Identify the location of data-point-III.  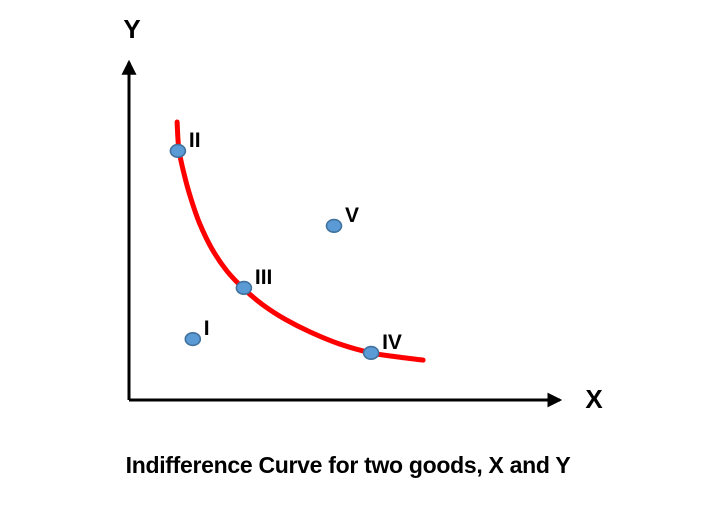
(244, 288).